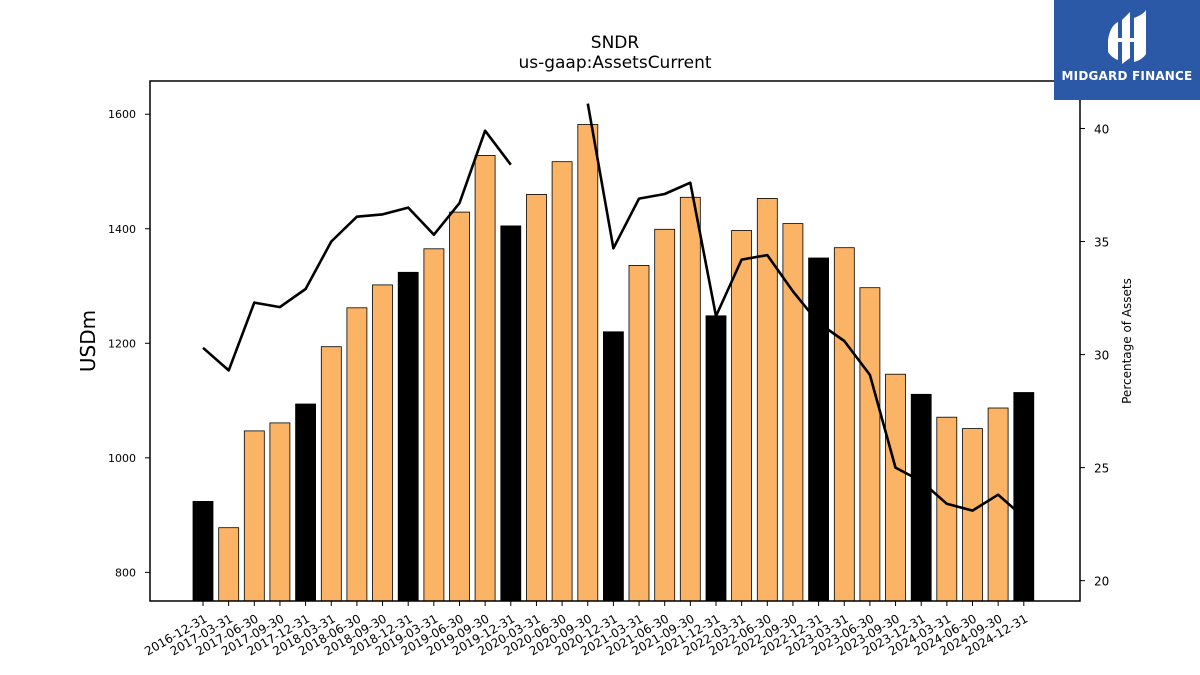 The width and height of the screenshot is (1200, 675). I want to click on brand-logo: MIDGARD FINANCE, so click(1127, 50).